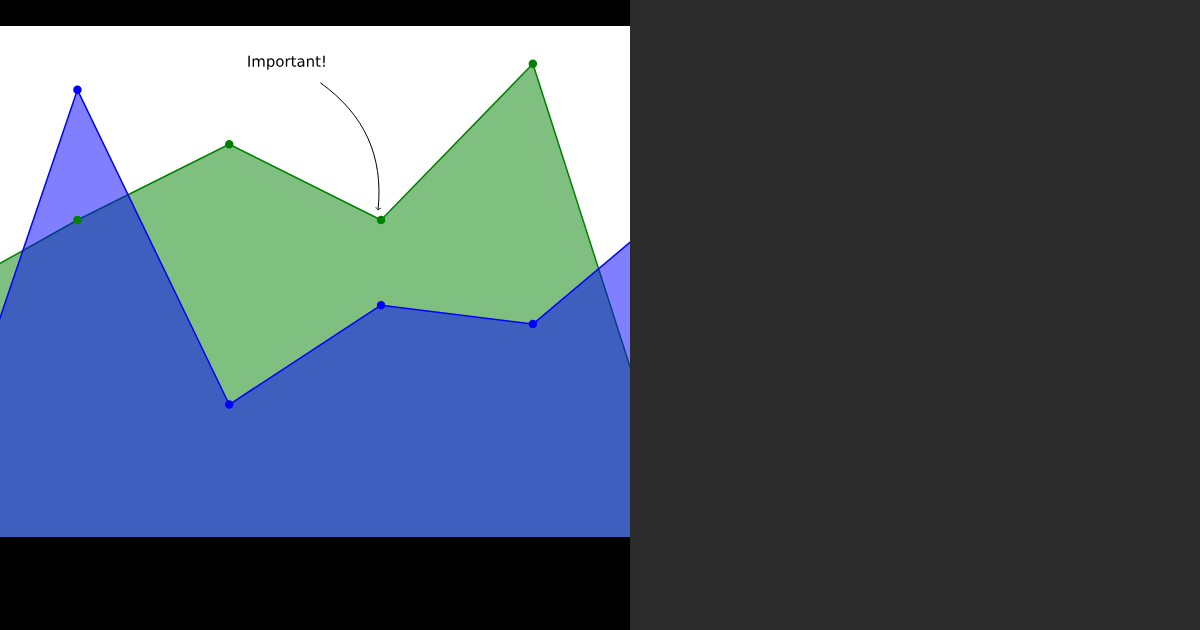 The image size is (1200, 630). What do you see at coordinates (286, 62) in the screenshot?
I see `annotation: Important!` at bounding box center [286, 62].